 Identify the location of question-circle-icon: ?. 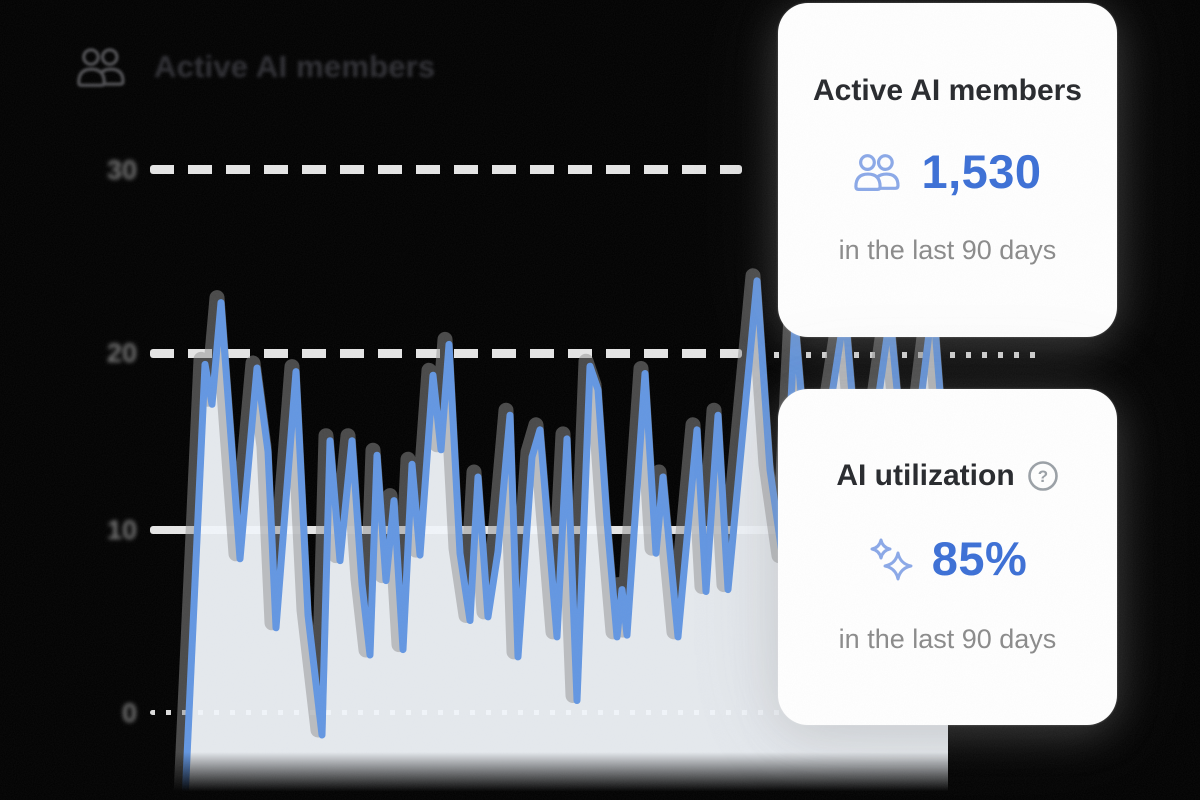
(1043, 476).